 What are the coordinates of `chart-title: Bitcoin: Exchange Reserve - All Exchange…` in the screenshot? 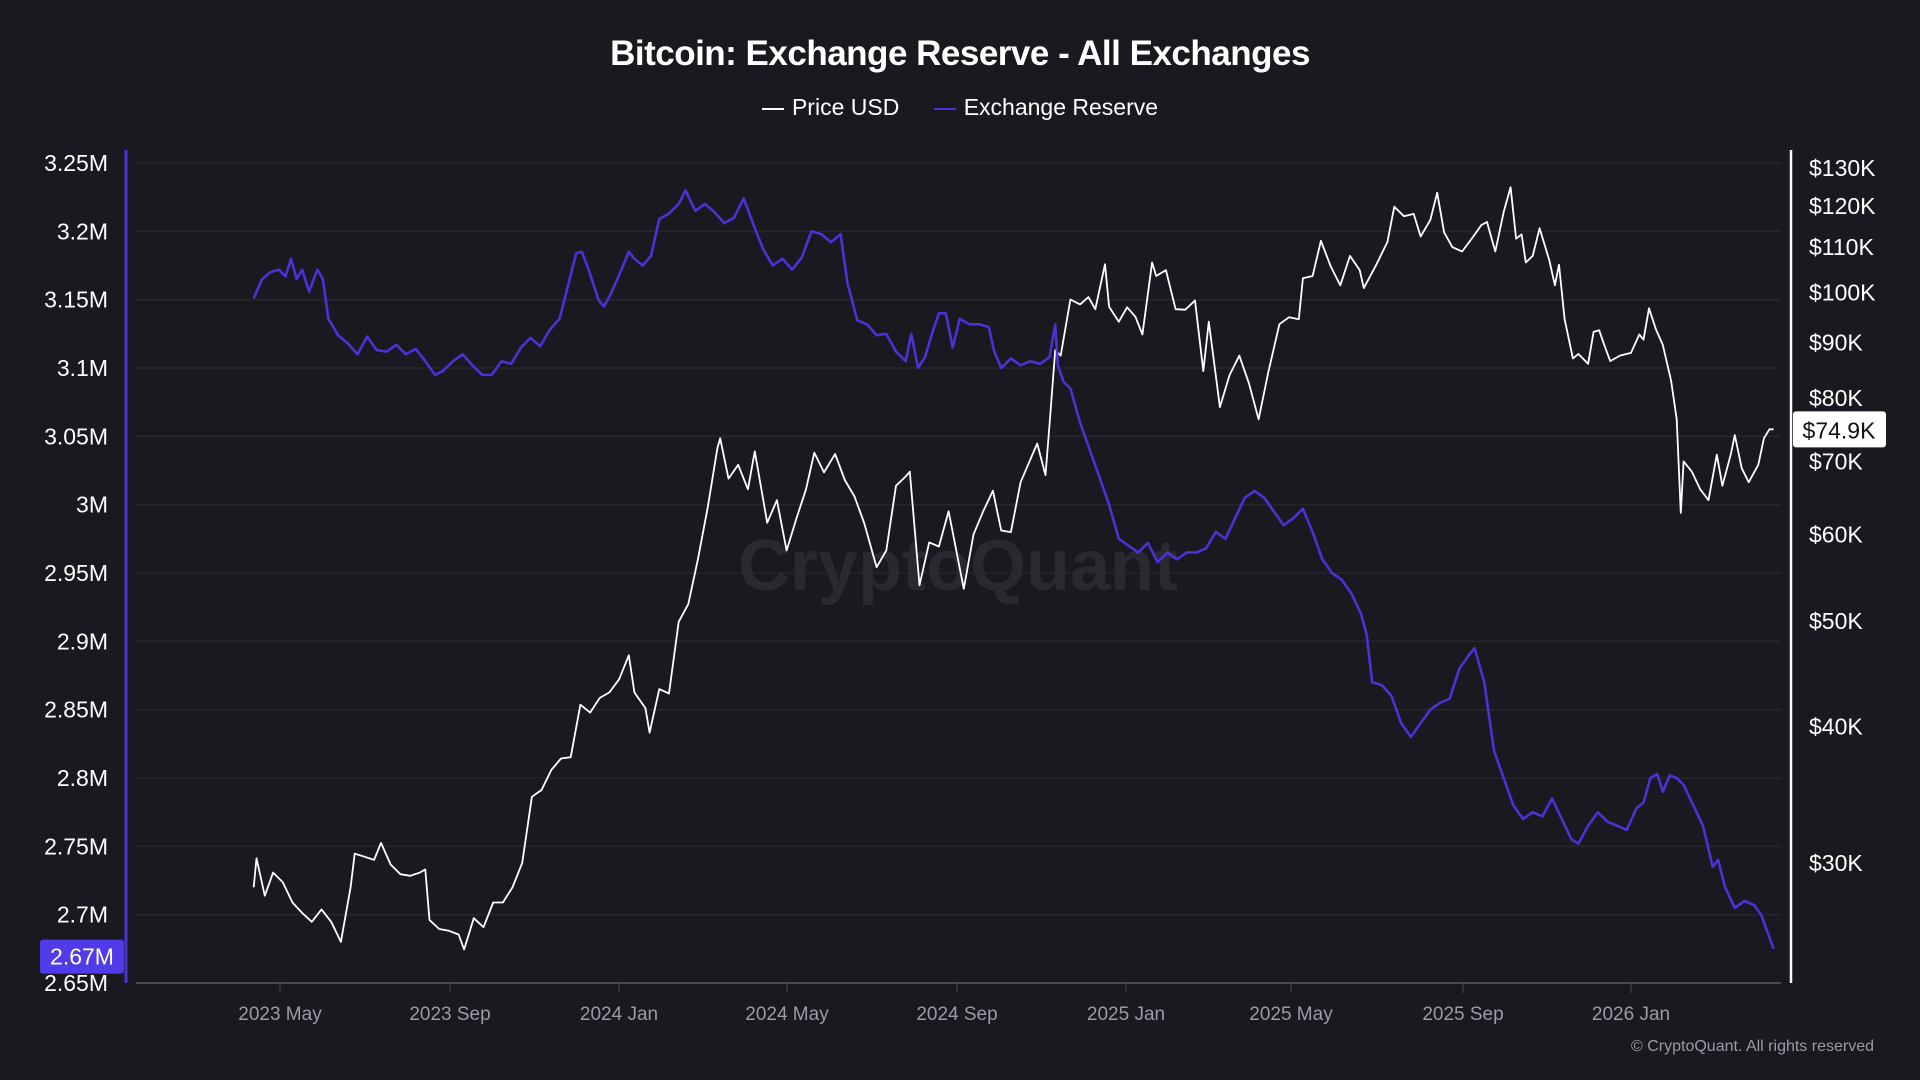 It's located at (960, 53).